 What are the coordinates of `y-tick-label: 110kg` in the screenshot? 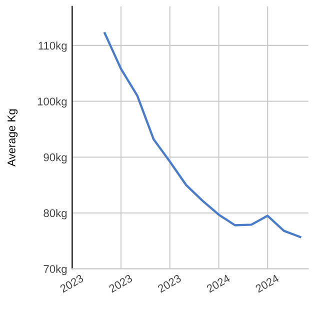 It's located at (52, 46).